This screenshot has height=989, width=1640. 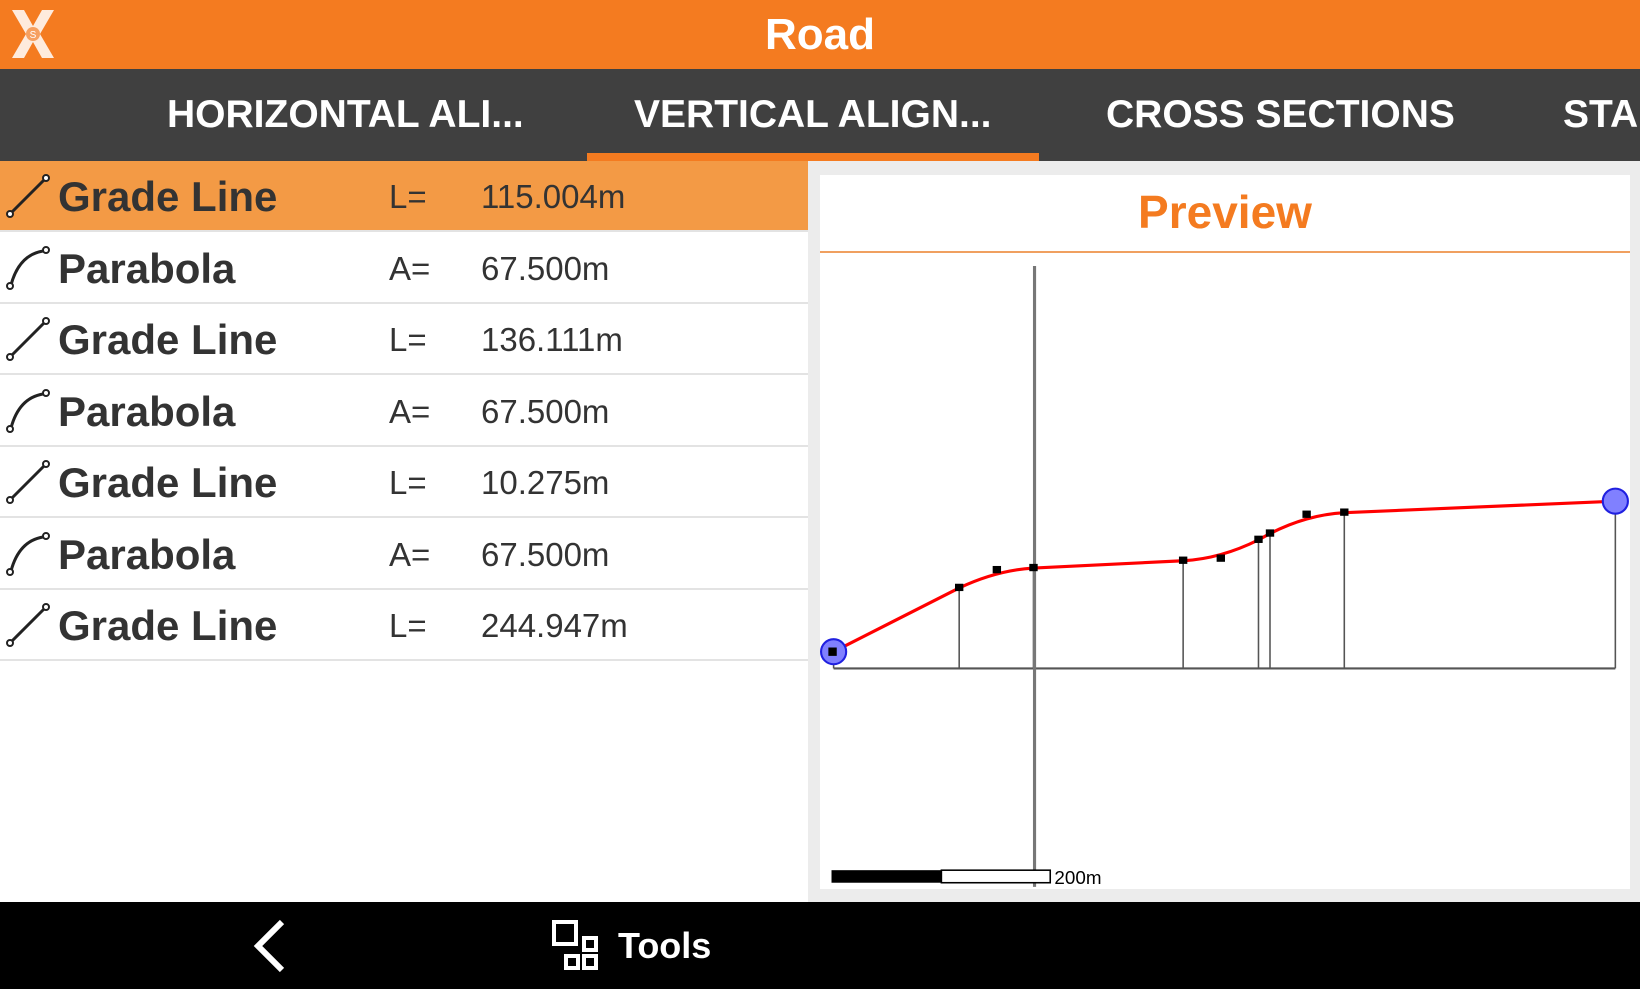 What do you see at coordinates (832, 651) in the screenshot?
I see `start-vertex-marker` at bounding box center [832, 651].